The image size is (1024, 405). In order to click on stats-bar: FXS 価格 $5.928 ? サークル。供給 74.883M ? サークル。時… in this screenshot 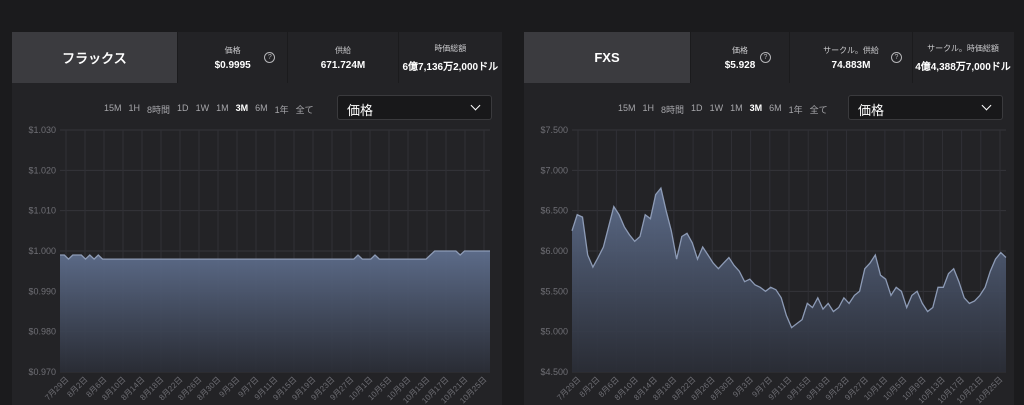, I will do `click(769, 57)`.